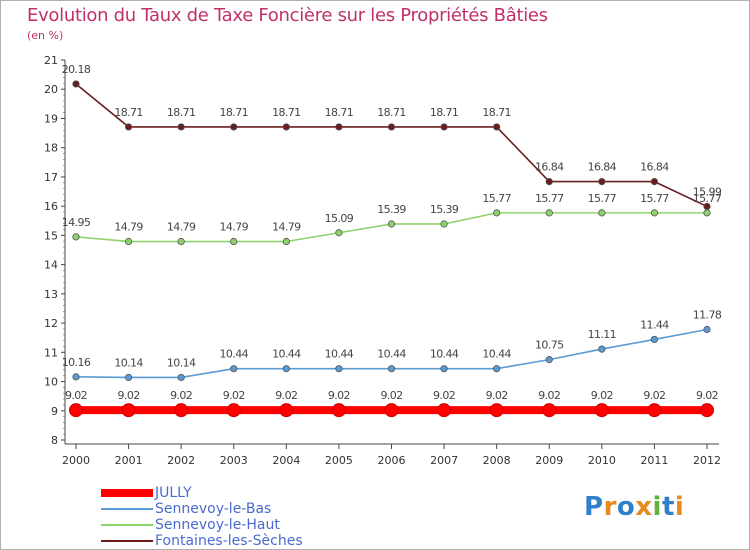 This screenshot has width=750, height=550. Describe the element at coordinates (339, 218) in the screenshot. I see `data-label-sennevoy-le-haut: 15.09` at that location.